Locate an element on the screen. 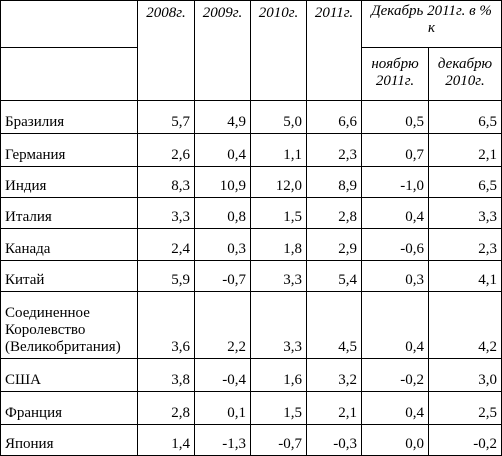  value-cell: 1,8 is located at coordinates (278, 244).